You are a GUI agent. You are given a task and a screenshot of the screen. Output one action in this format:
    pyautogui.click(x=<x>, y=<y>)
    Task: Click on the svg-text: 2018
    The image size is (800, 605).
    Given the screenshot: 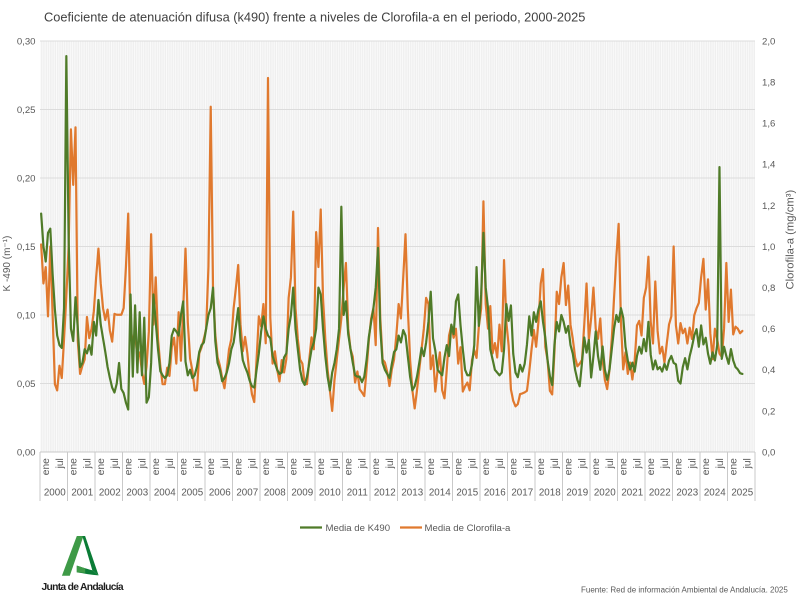 What is the action you would take?
    pyautogui.click(x=550, y=493)
    